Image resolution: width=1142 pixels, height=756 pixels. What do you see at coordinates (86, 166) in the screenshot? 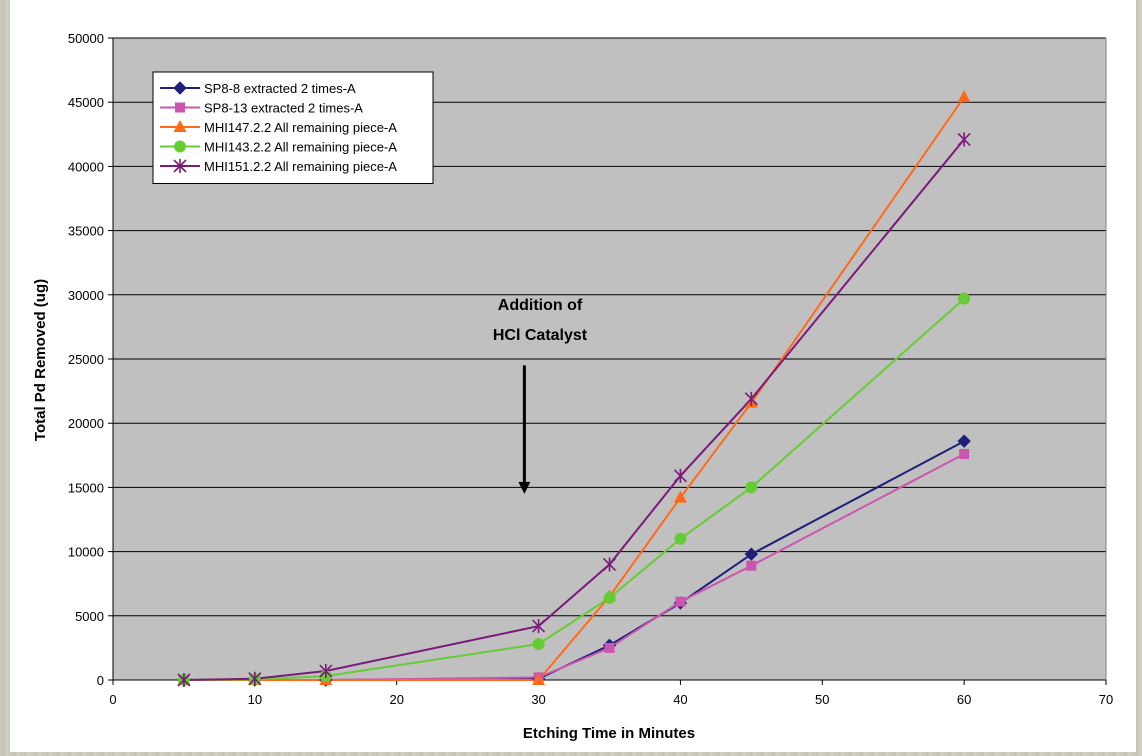
I see `y-tick-label: 40000` at bounding box center [86, 166].